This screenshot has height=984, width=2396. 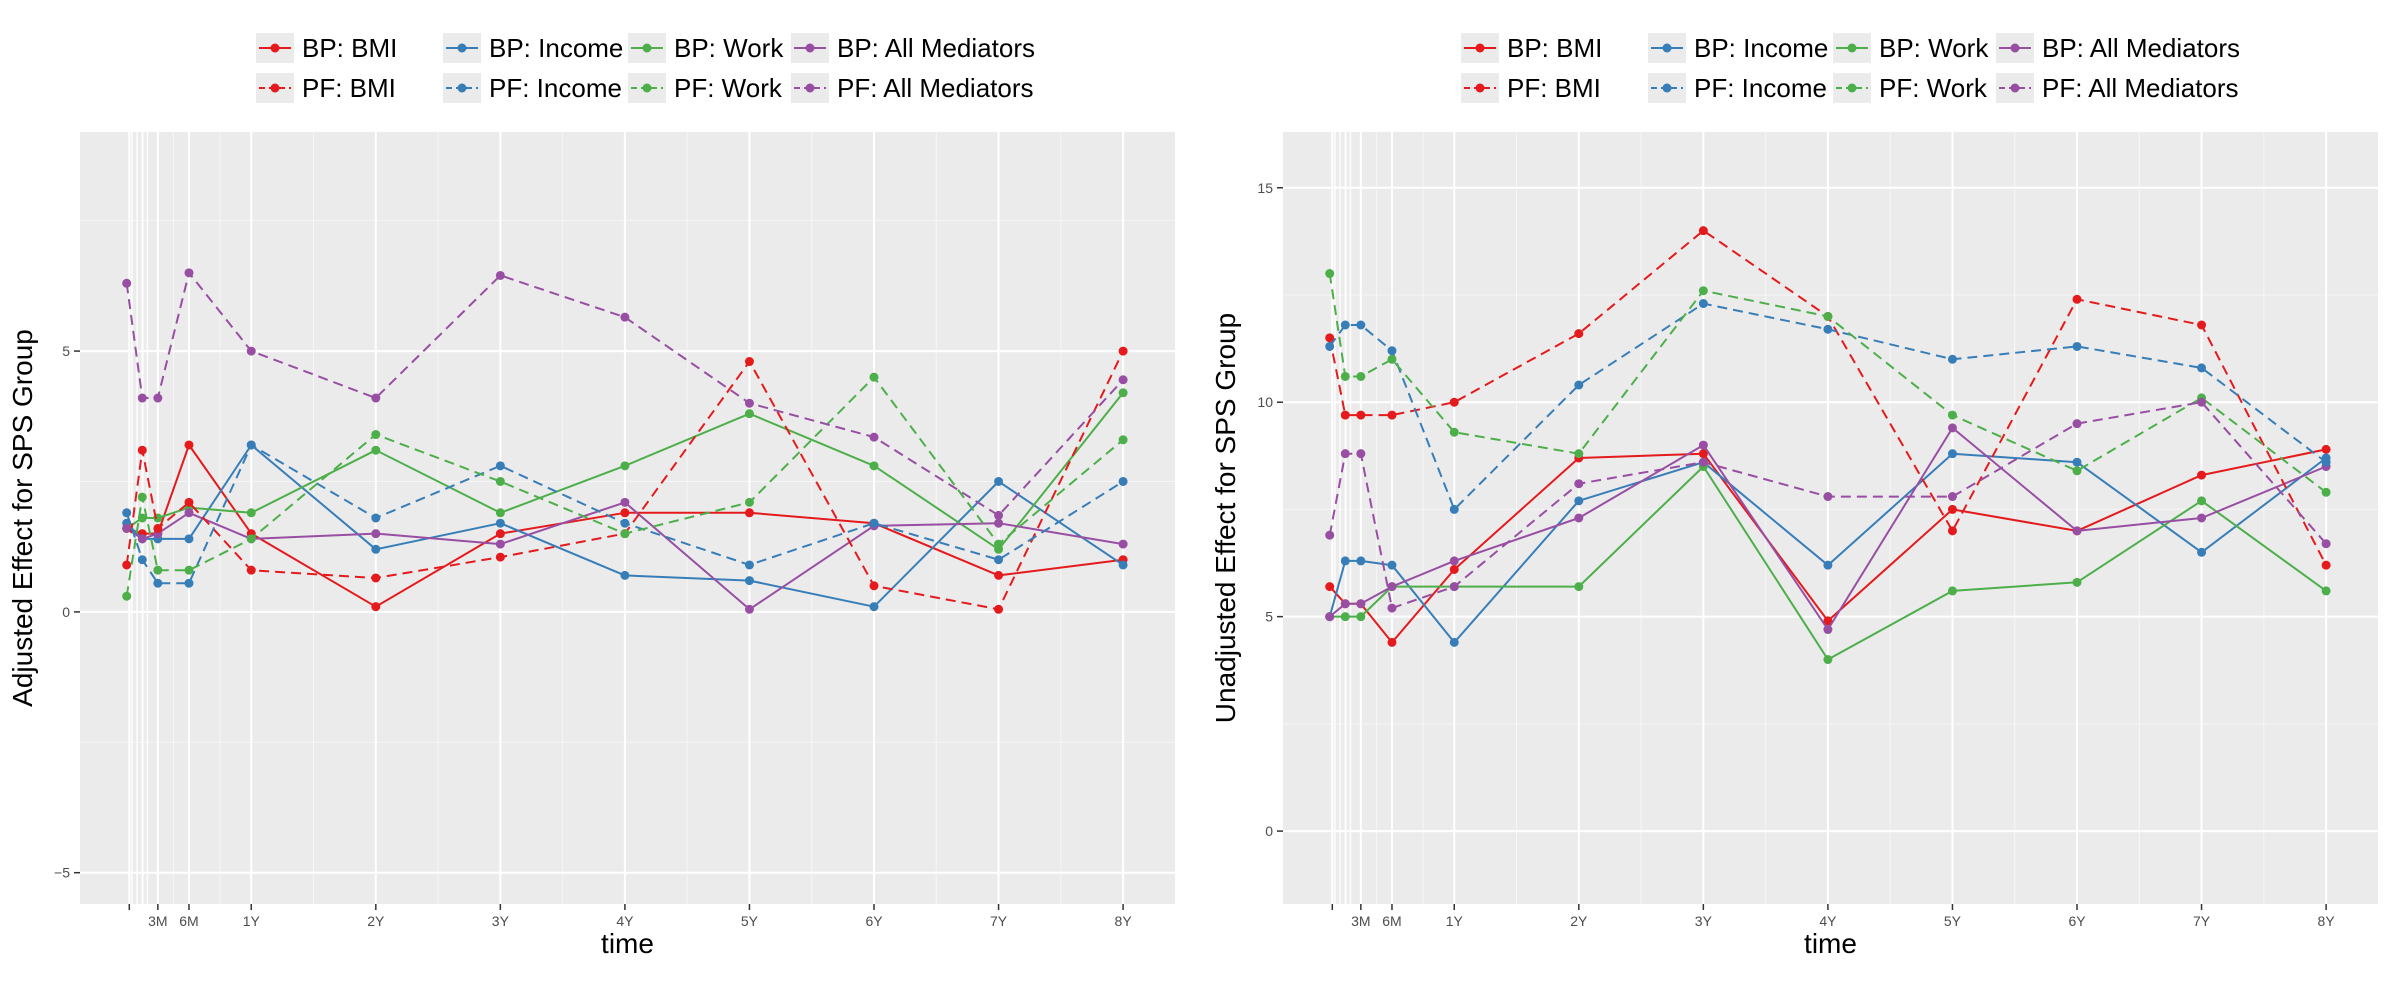 I want to click on series-line-pf-work, so click(x=624, y=486).